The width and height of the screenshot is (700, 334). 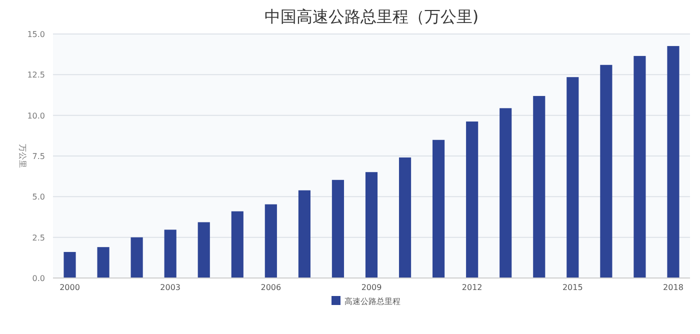 I want to click on y-axis-title: 万公里, so click(x=22, y=156).